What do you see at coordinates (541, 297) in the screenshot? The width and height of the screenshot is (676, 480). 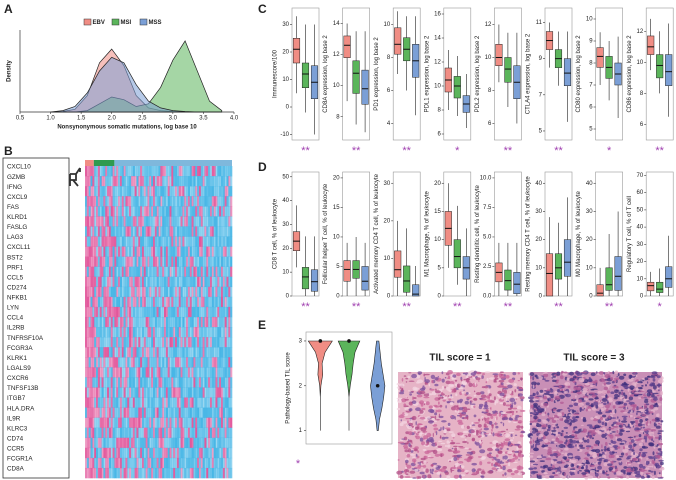 I see `y-tick-label: 0` at bounding box center [541, 297].